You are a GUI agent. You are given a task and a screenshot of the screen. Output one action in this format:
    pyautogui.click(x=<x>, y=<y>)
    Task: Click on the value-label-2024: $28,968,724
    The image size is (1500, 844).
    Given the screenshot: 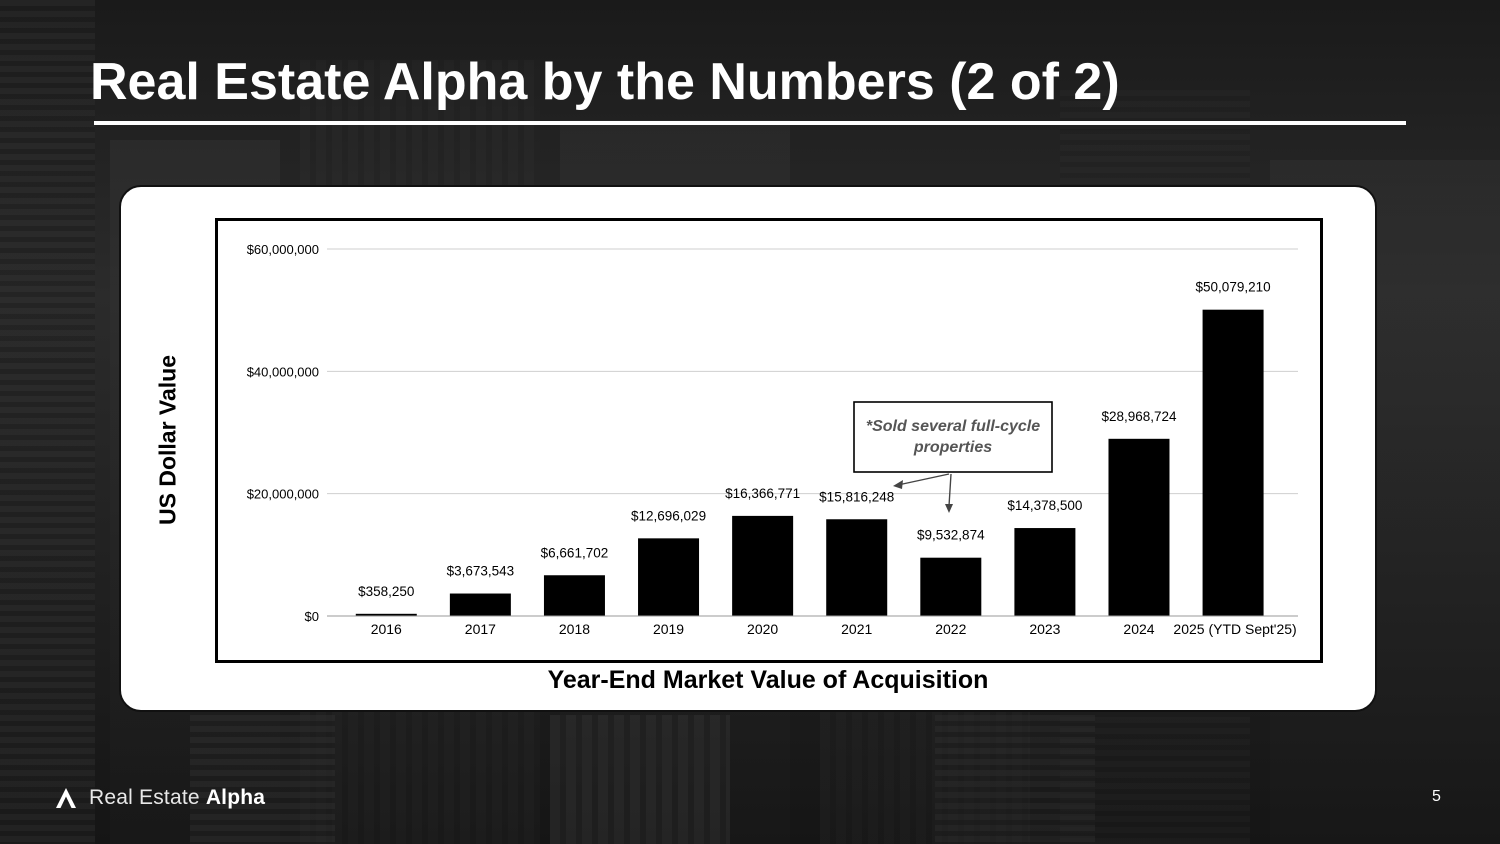 What is the action you would take?
    pyautogui.click(x=1139, y=416)
    